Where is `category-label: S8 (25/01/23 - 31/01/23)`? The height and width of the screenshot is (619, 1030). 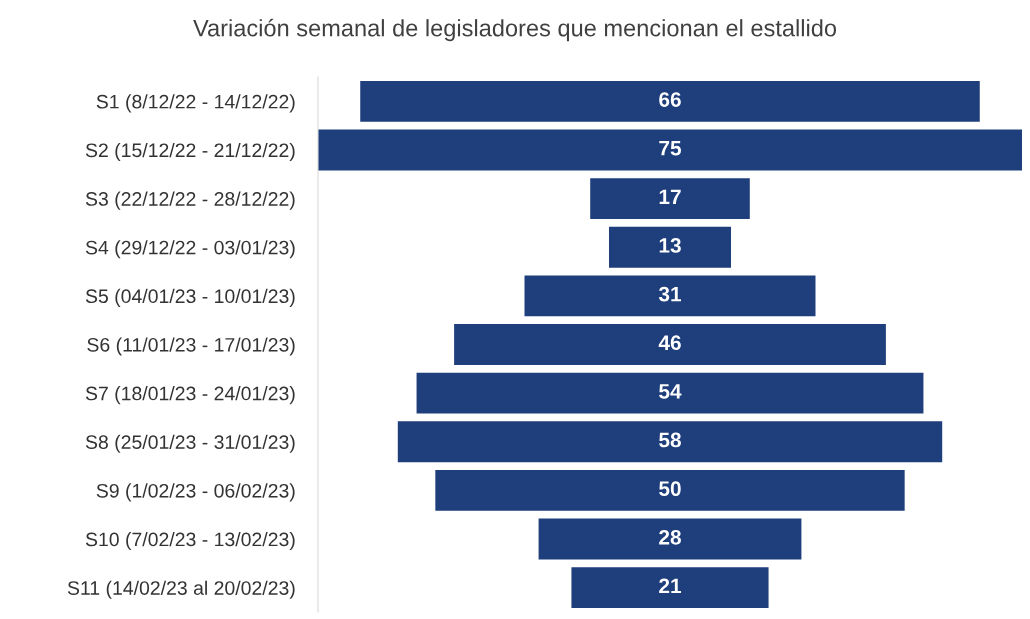 category-label: S8 (25/01/23 - 31/01/23) is located at coordinates (190, 443).